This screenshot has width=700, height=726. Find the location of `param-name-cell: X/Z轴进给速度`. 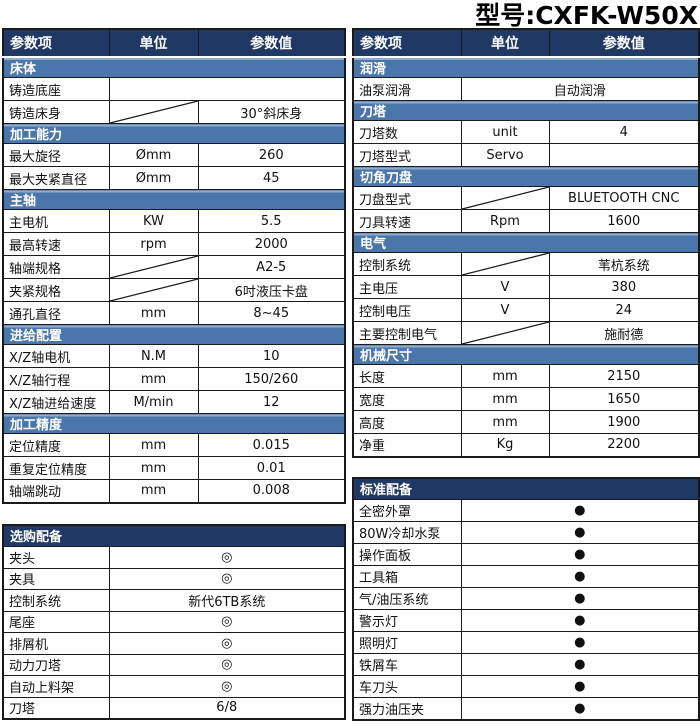

param-name-cell: X/Z轴进给速度 is located at coordinates (56, 402).